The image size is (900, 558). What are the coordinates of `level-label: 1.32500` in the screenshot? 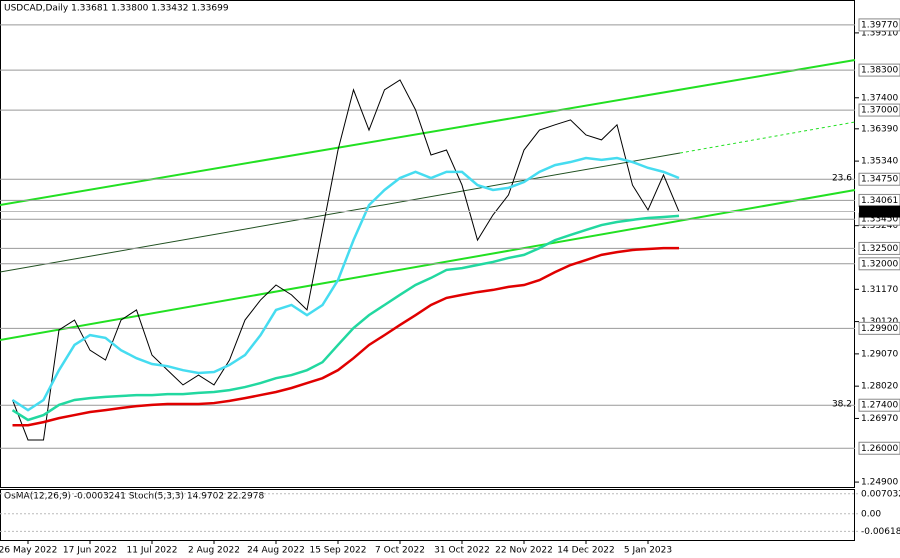 It's located at (879, 249).